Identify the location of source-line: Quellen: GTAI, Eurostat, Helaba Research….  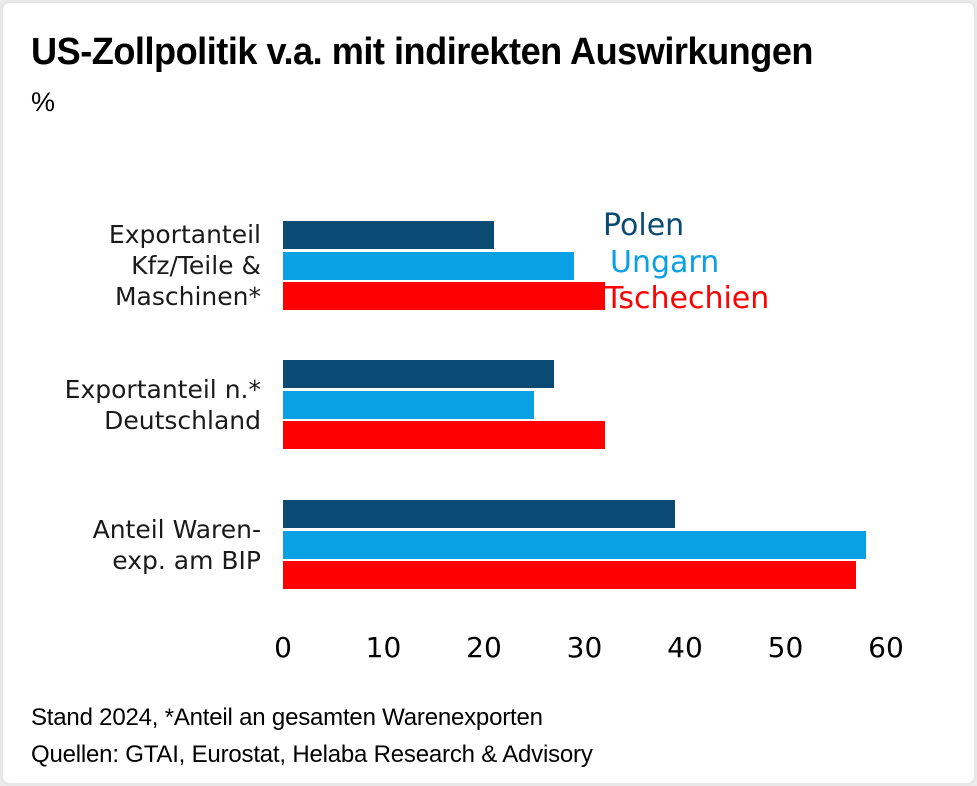
(312, 754).